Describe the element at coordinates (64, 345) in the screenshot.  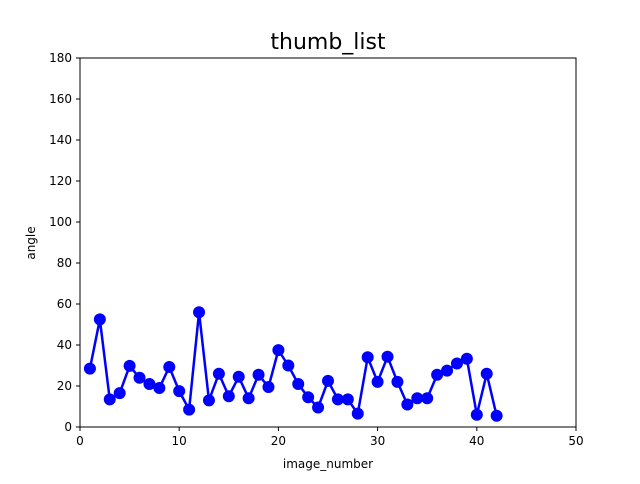
I see `y-tick-label: 40` at that location.